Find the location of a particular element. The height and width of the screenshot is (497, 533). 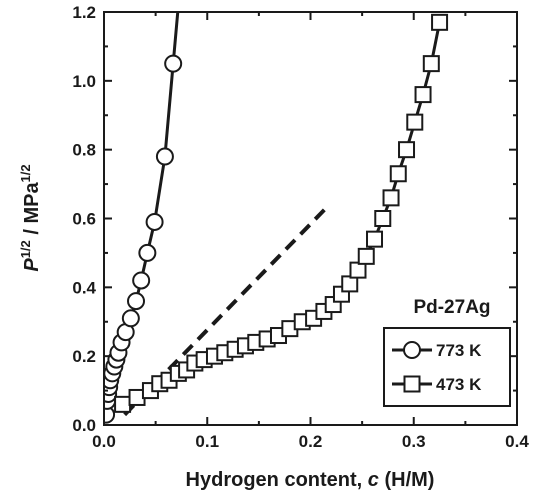

x-tick-label: 0.3 is located at coordinates (414, 441).